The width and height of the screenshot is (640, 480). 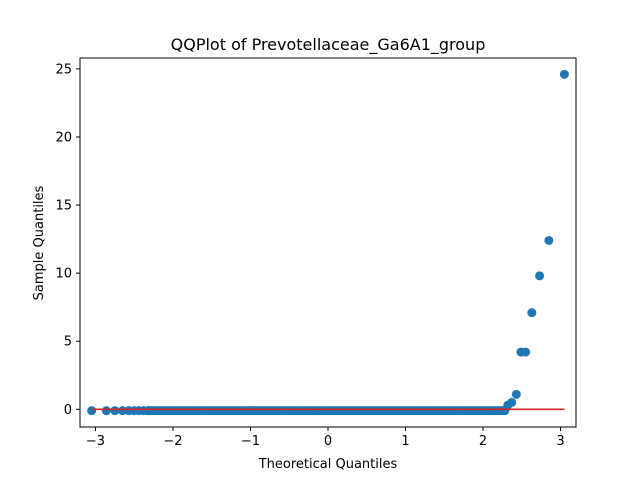 I want to click on y-tick-label: 15, so click(x=63, y=206).